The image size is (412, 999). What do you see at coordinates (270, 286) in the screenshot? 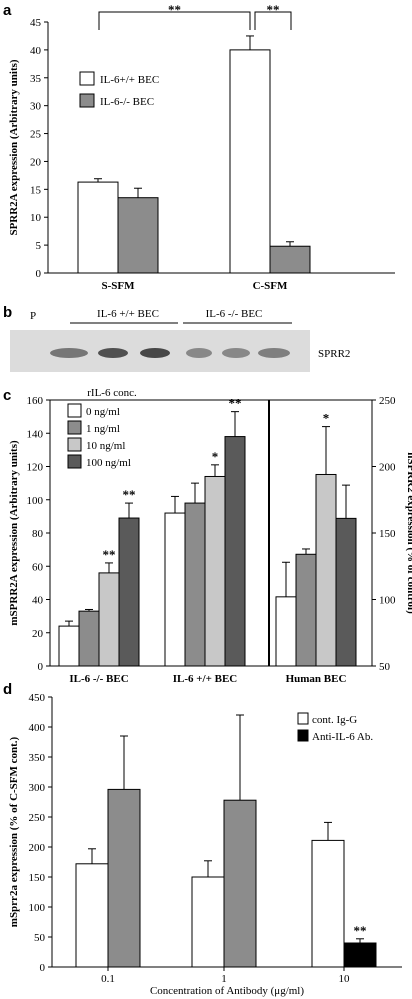
I see `category-label: C-SFM` at bounding box center [270, 286].